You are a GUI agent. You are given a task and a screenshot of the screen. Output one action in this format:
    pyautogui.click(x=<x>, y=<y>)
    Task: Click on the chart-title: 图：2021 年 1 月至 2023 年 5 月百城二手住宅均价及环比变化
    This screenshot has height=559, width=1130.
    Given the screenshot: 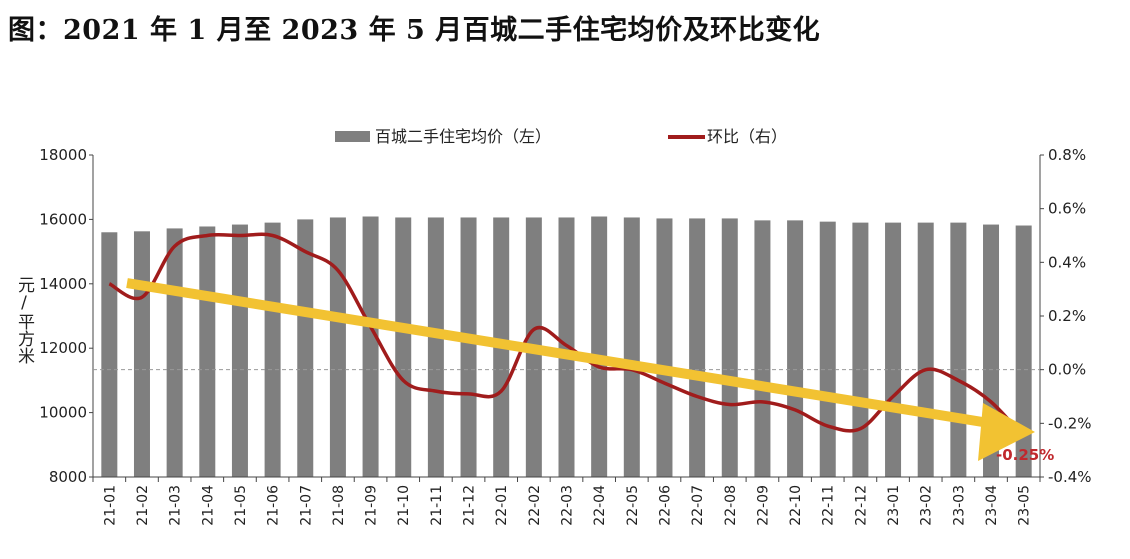 What is the action you would take?
    pyautogui.click(x=414, y=30)
    